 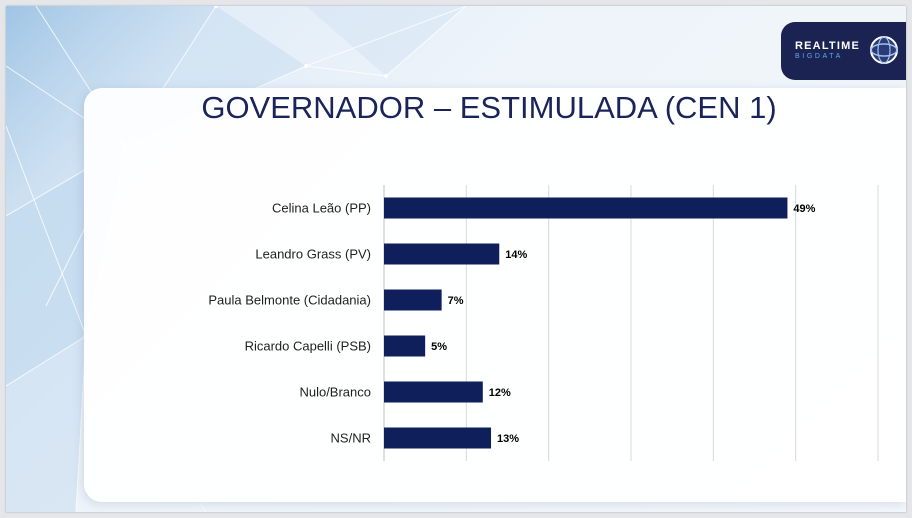 What do you see at coordinates (456, 301) in the screenshot?
I see `data-label: 7%` at bounding box center [456, 301].